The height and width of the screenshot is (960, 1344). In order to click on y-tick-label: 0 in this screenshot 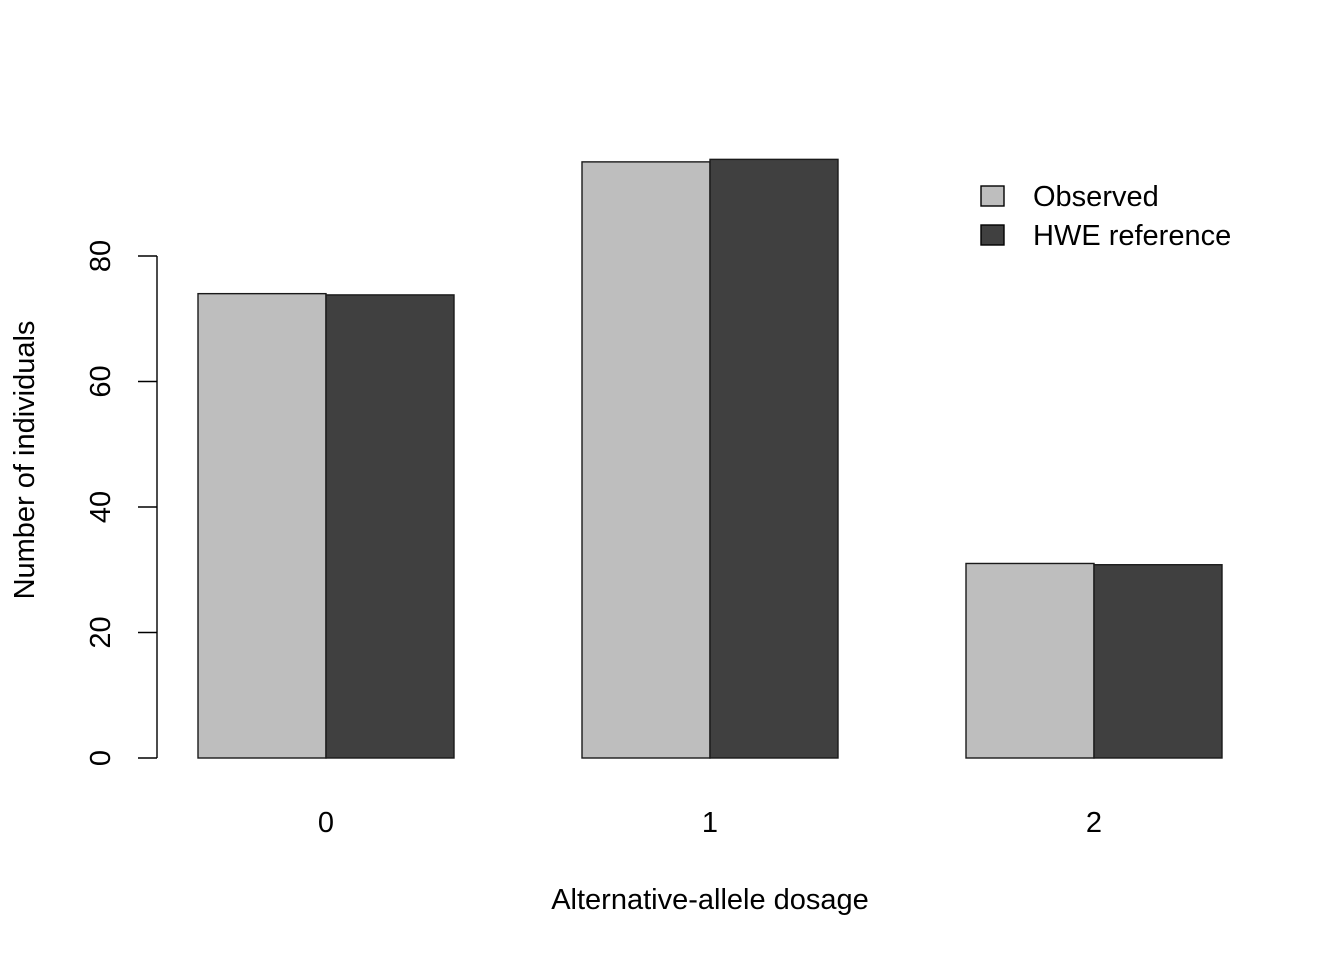, I will do `click(101, 758)`.